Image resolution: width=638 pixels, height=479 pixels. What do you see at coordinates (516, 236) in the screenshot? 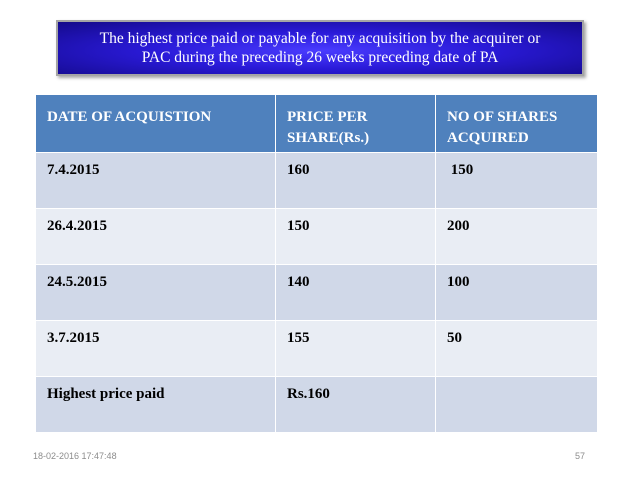
I see `cell-shares: 200` at bounding box center [516, 236].